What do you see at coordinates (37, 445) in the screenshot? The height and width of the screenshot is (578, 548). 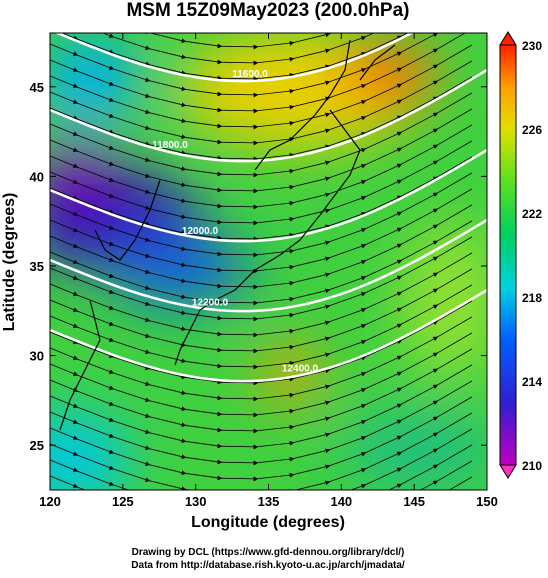 I see `y-tick-label: 25` at bounding box center [37, 445].